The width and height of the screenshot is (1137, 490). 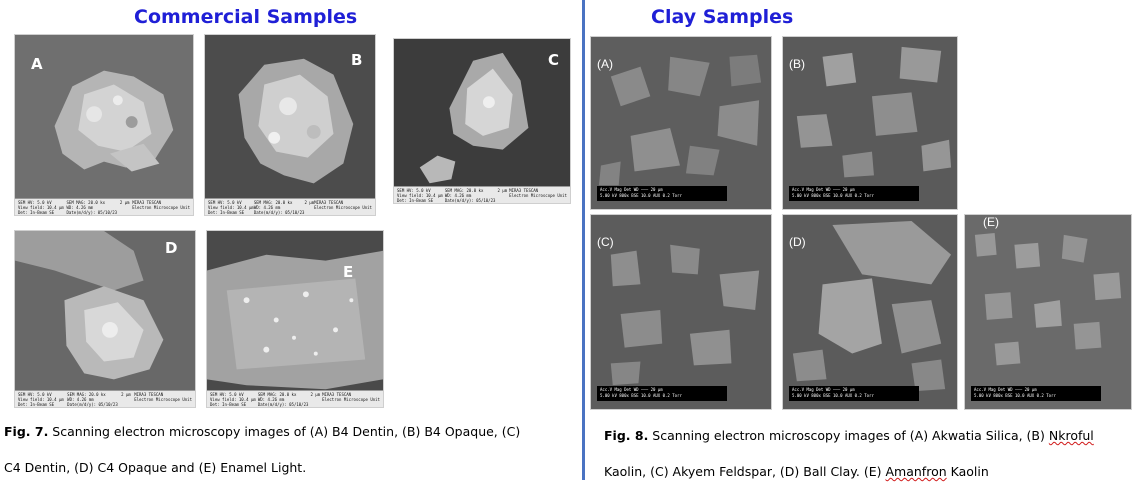 I want to click on panel-letter-a: A, so click(x=37, y=64).